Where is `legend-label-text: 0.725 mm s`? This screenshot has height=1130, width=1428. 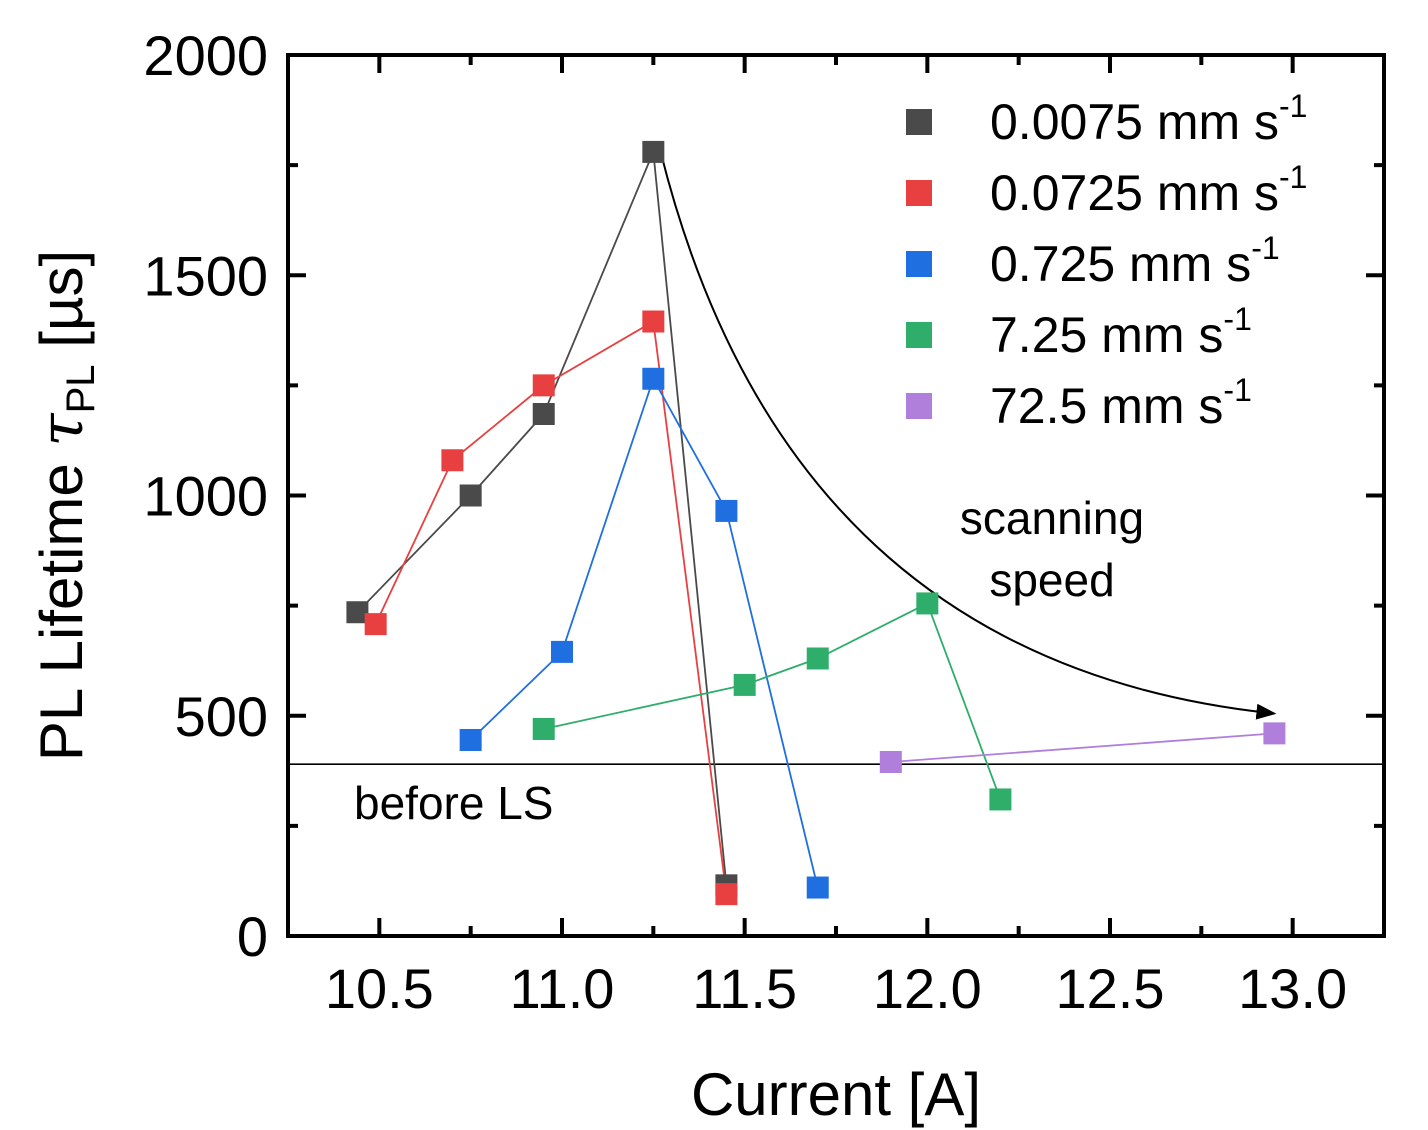
legend-label-text: 0.725 mm s is located at coordinates (1120, 264).